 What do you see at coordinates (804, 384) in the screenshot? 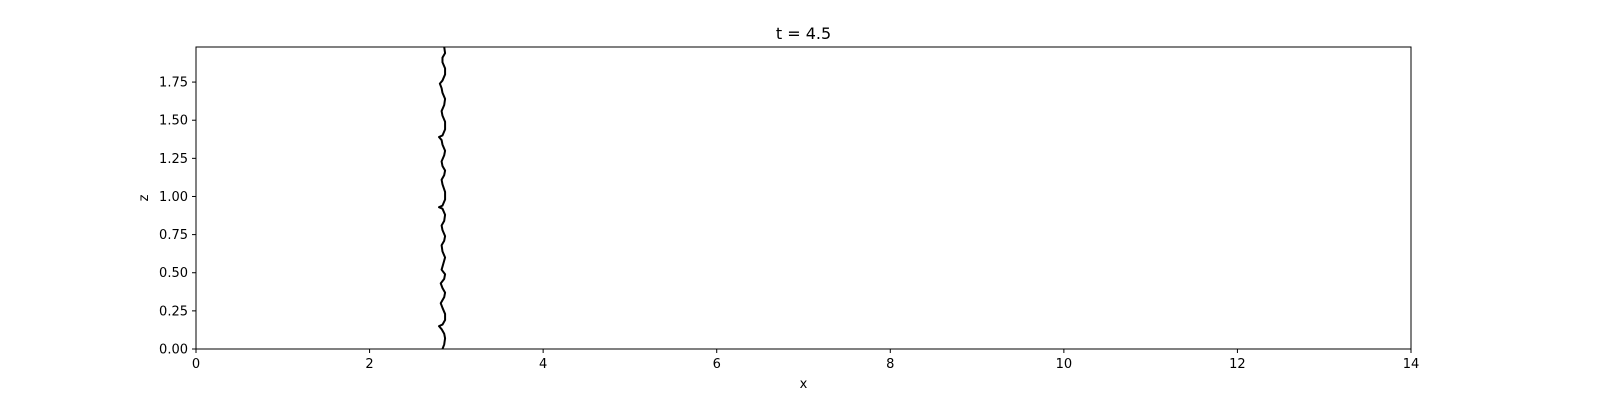
I see `x-axis-label: x` at bounding box center [804, 384].